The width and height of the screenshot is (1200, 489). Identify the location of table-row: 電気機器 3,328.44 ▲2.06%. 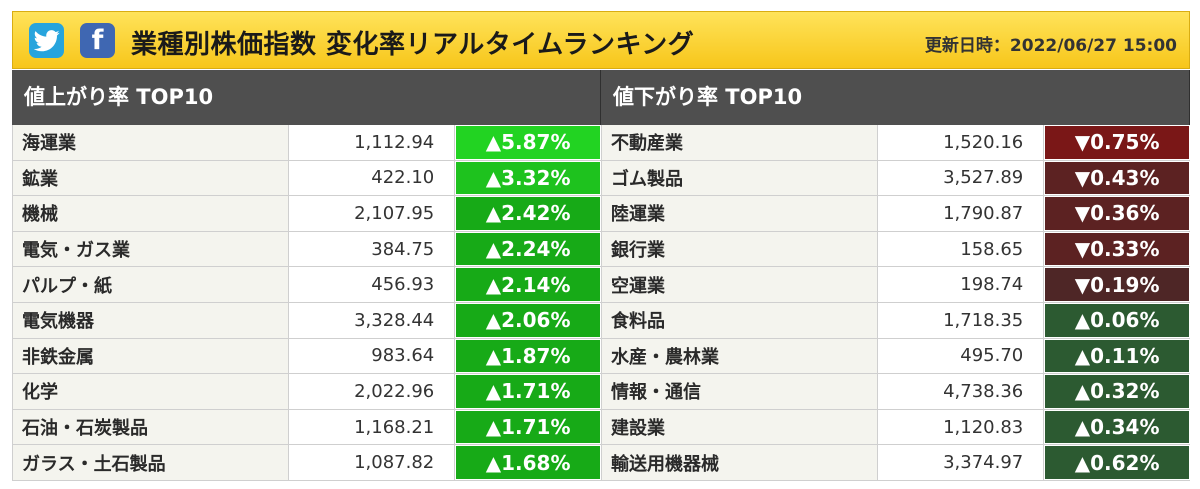
(307, 320).